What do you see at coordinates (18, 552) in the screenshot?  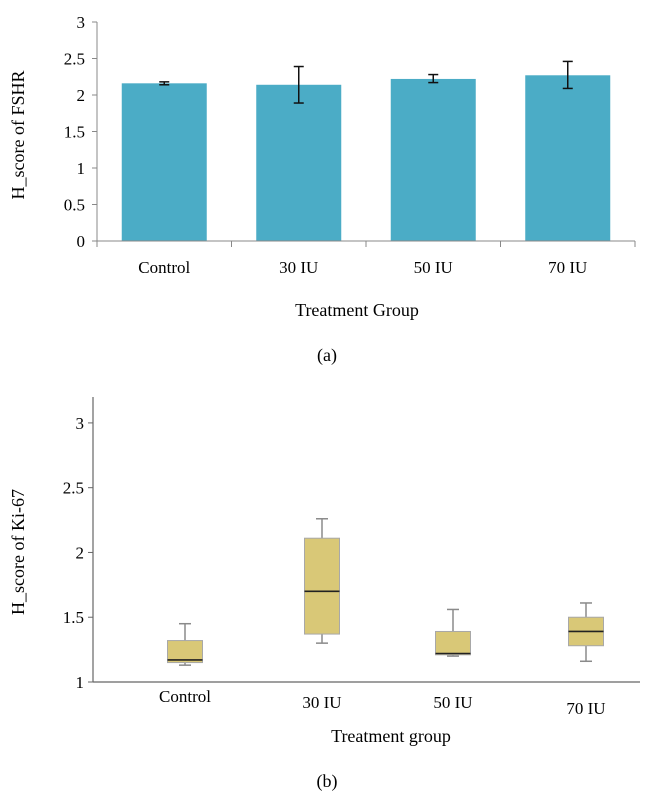 I see `panel-b-y-axis-title: H_score of Ki-67` at bounding box center [18, 552].